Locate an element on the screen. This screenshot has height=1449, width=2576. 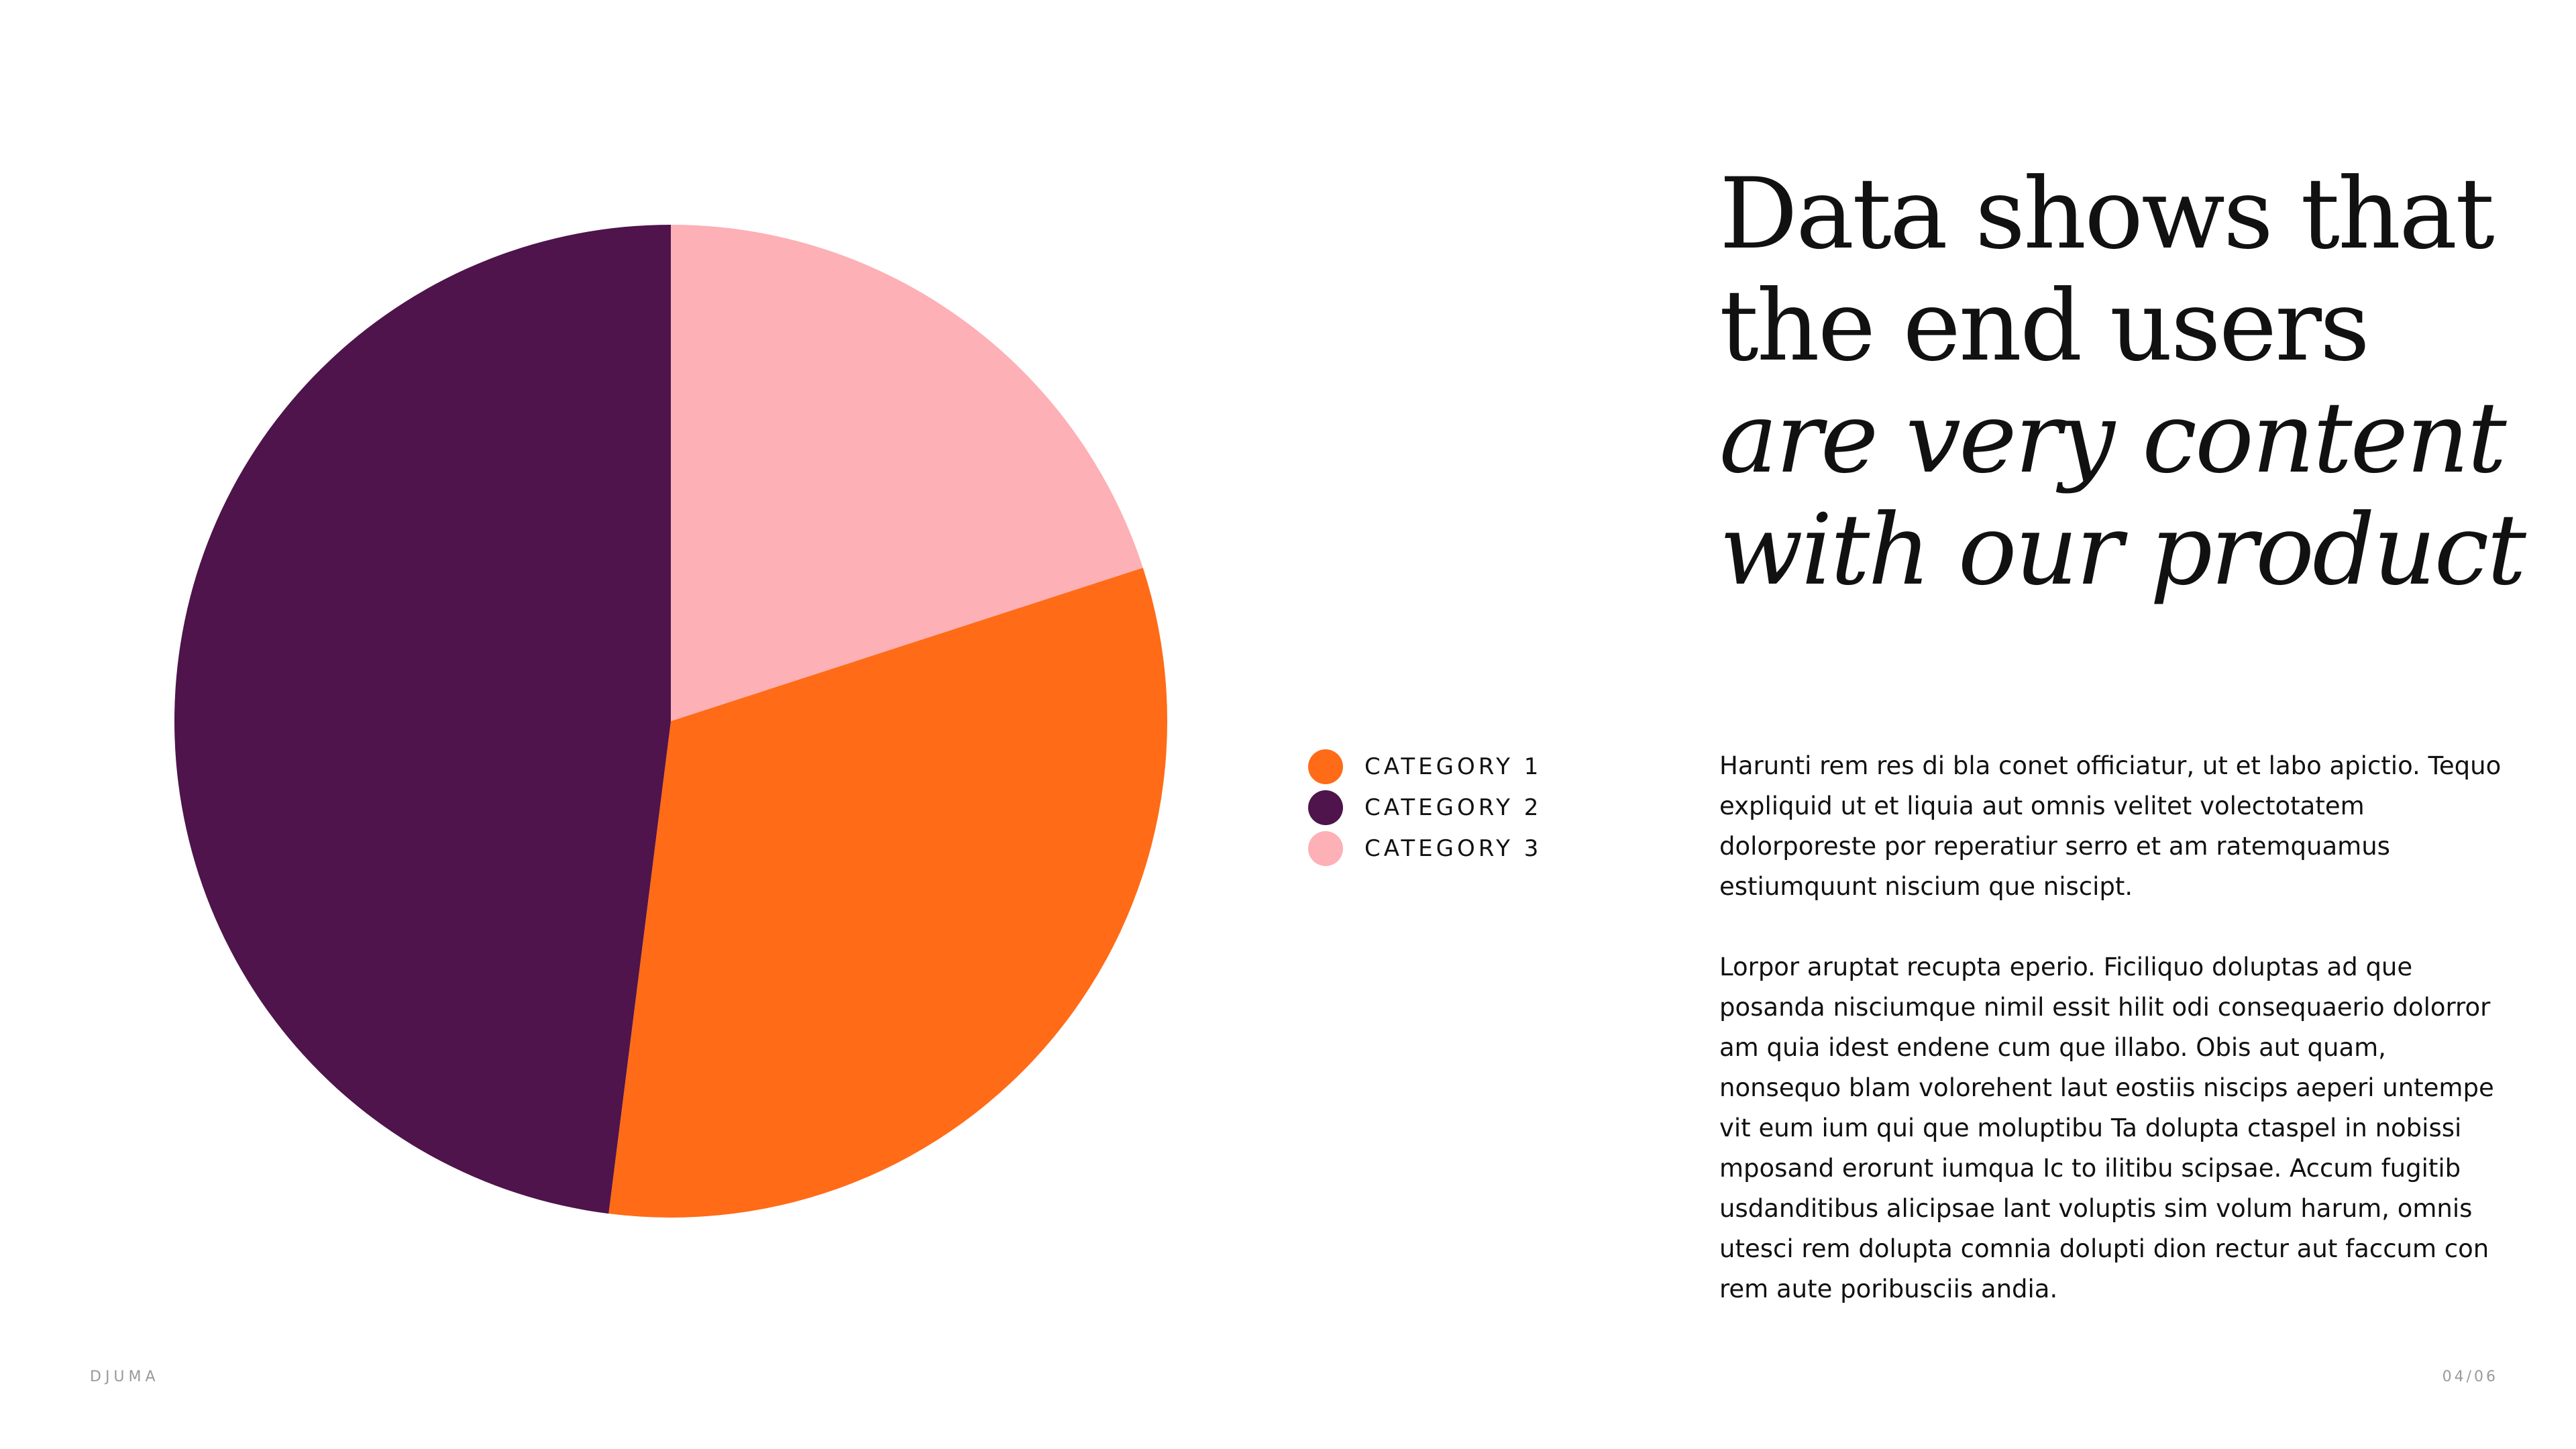
footer-brand: DJUMA is located at coordinates (125, 1376).